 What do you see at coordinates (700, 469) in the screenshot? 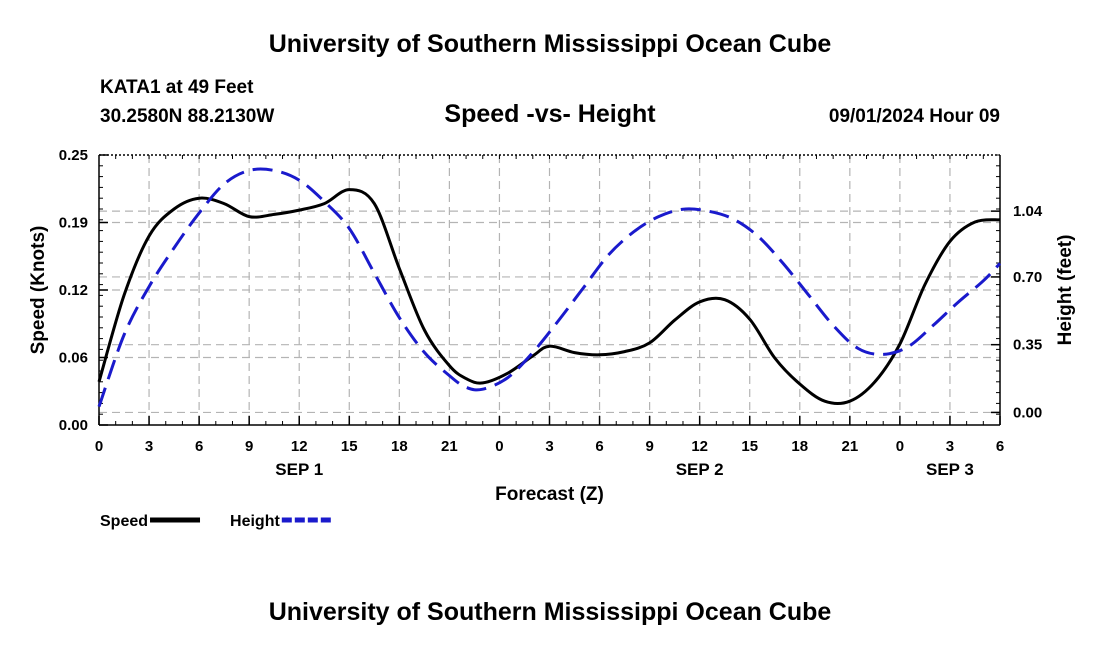
I see `x-date-label: SEP 2` at bounding box center [700, 469].